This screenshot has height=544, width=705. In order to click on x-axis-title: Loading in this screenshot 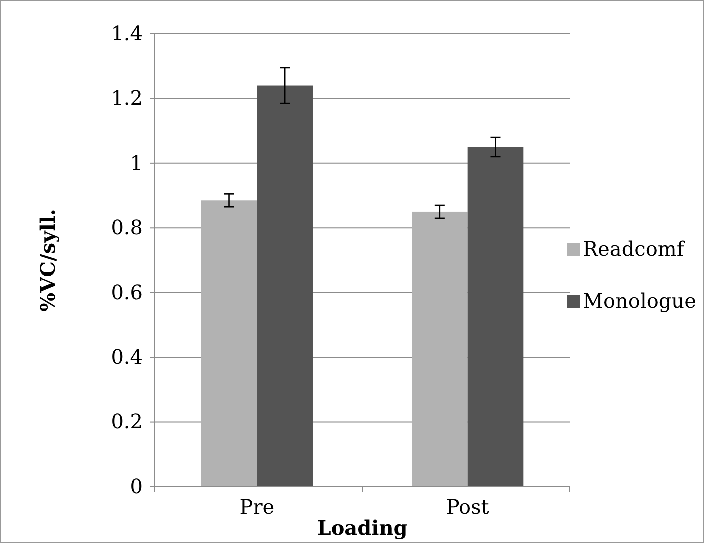, I will do `click(362, 528)`.